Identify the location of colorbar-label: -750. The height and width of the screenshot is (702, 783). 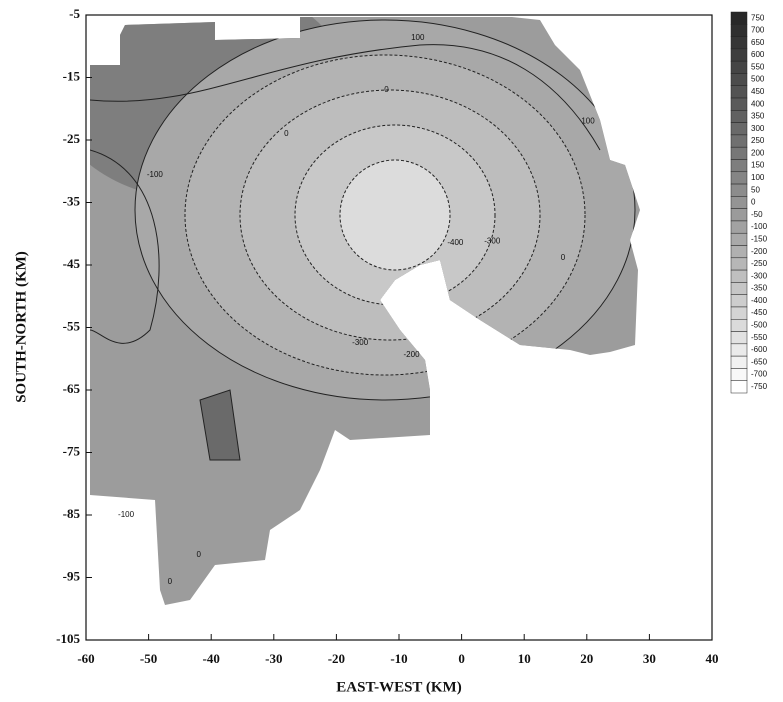
(759, 386).